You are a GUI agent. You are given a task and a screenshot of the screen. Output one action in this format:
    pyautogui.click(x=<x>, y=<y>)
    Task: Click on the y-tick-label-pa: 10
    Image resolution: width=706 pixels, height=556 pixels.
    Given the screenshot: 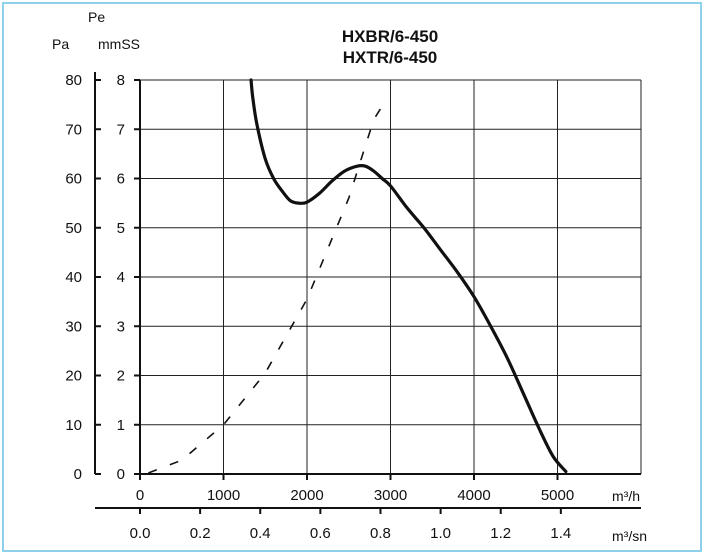 What is the action you would take?
    pyautogui.click(x=73, y=425)
    